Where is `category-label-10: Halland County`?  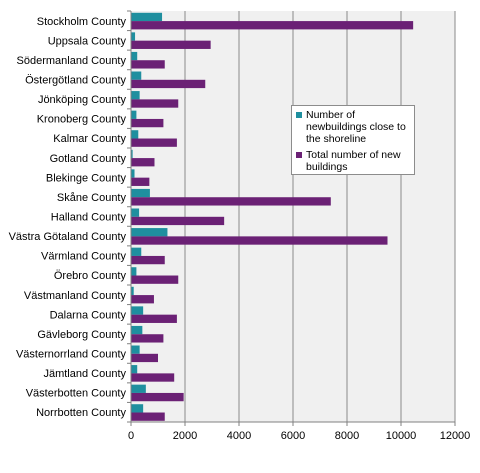 category-label-10: Halland County is located at coordinates (89, 218).